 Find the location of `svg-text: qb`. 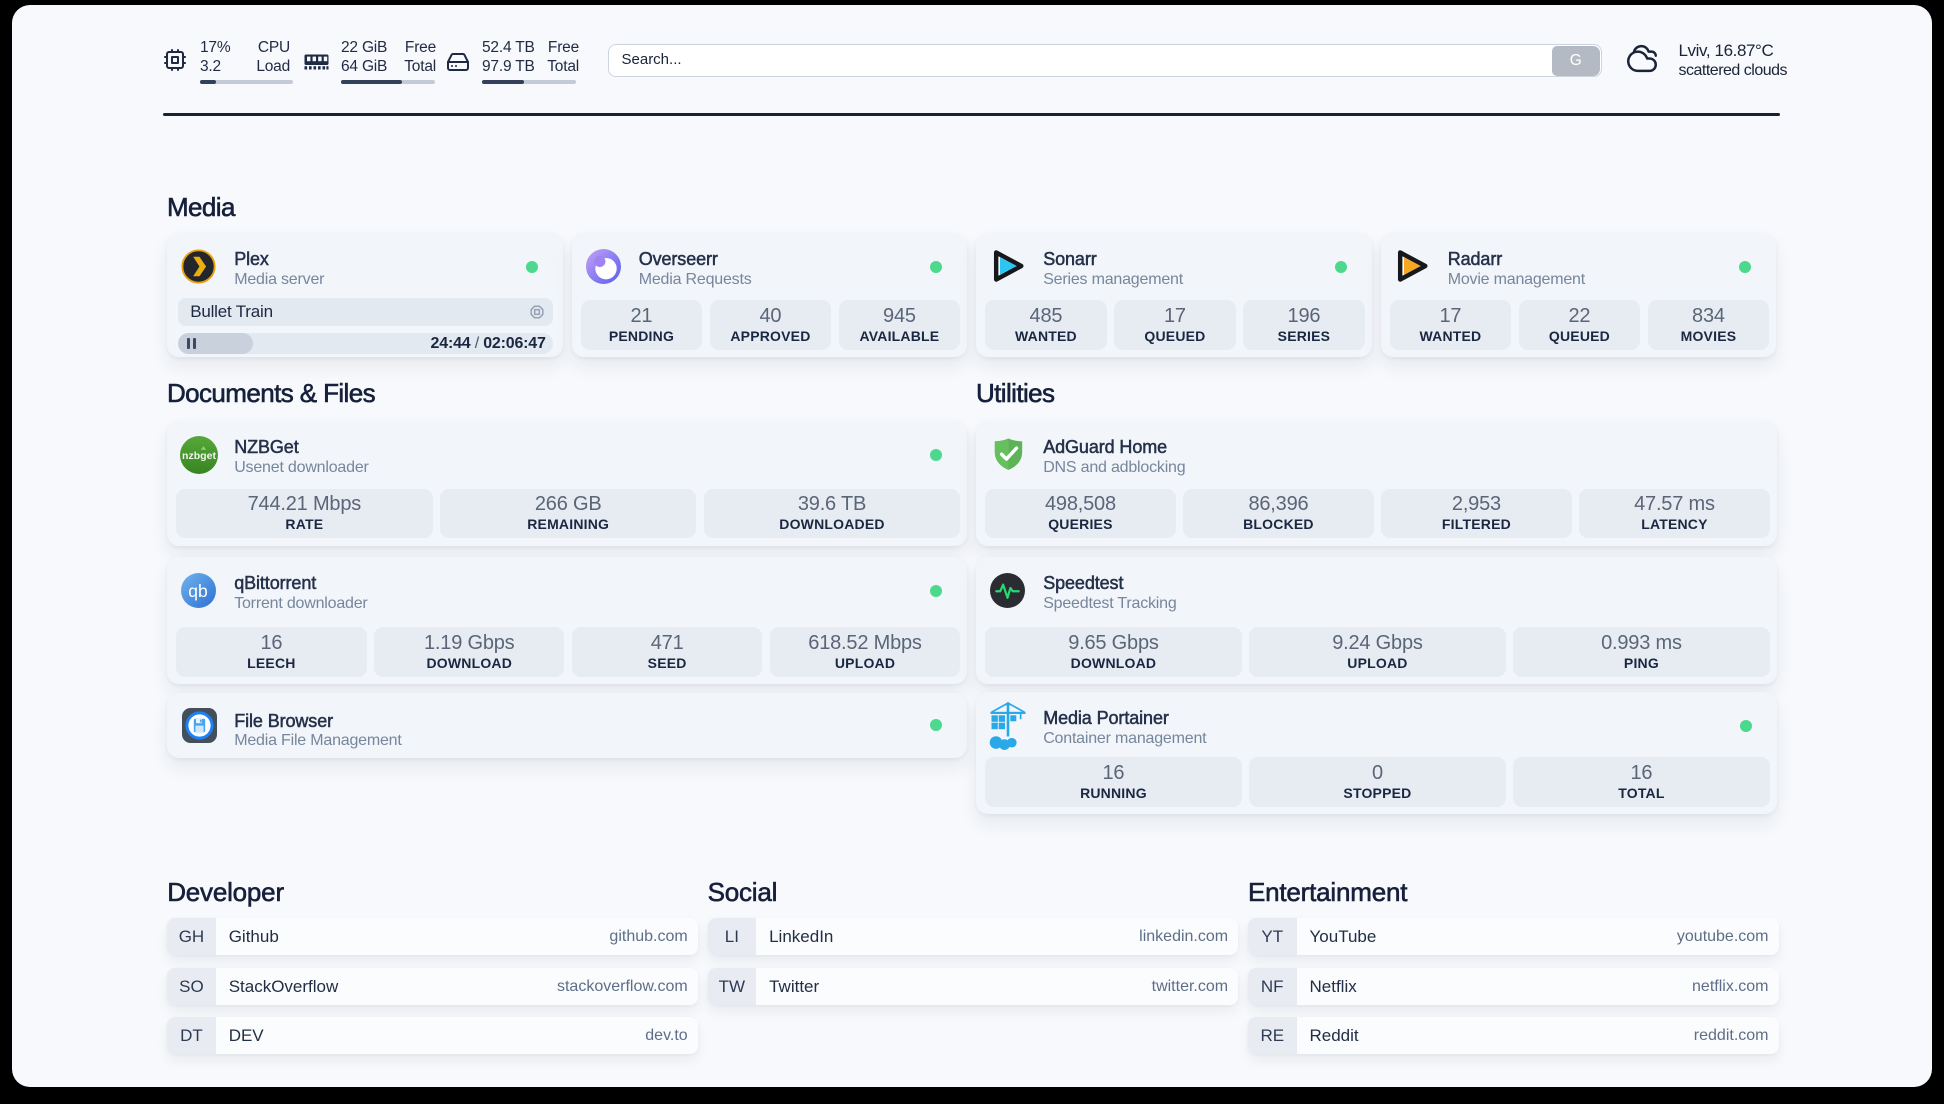

svg-text: qb is located at coordinates (197, 590).